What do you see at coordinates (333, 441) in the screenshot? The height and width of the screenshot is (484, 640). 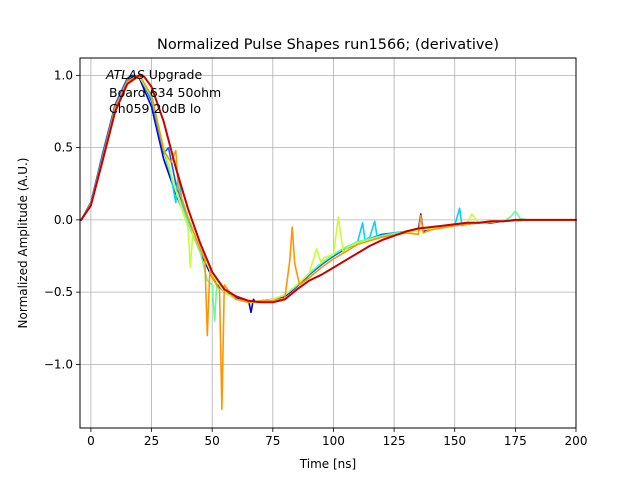 I see `x-tick-label: 100` at bounding box center [333, 441].